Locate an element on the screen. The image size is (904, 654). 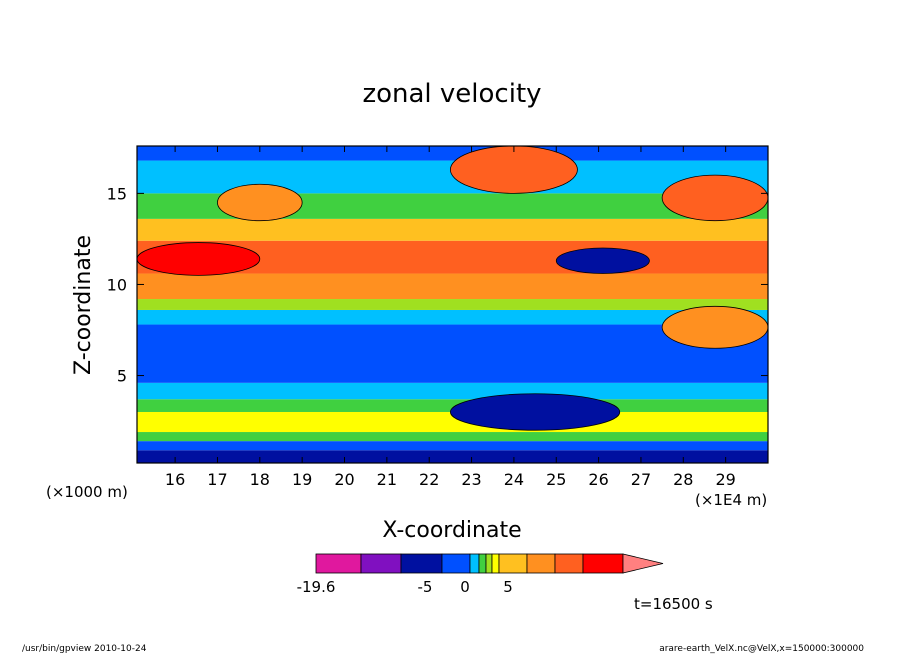
y-tick-label: 5 is located at coordinates (122, 376).